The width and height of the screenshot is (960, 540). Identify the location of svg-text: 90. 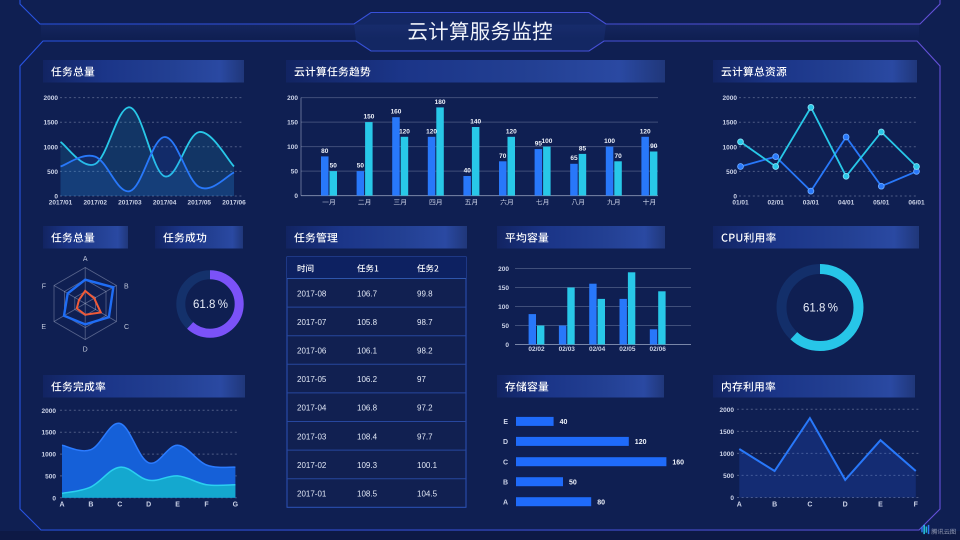
(654, 146).